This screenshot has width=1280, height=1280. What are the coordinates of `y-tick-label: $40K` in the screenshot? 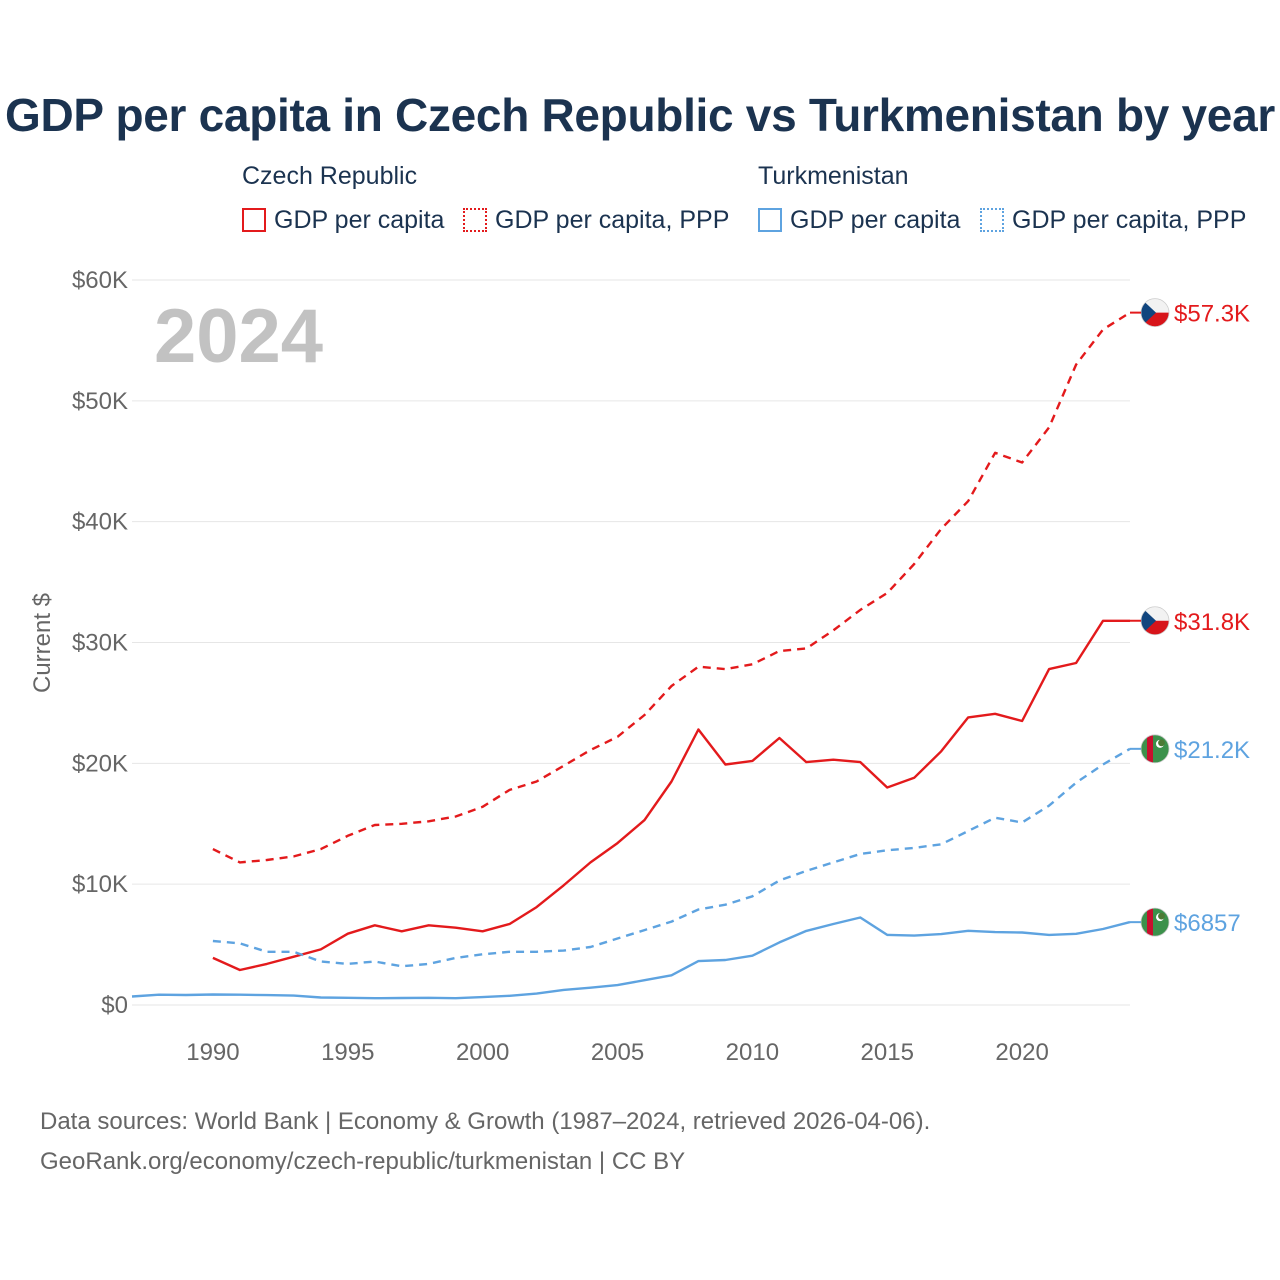 It's located at (100, 522).